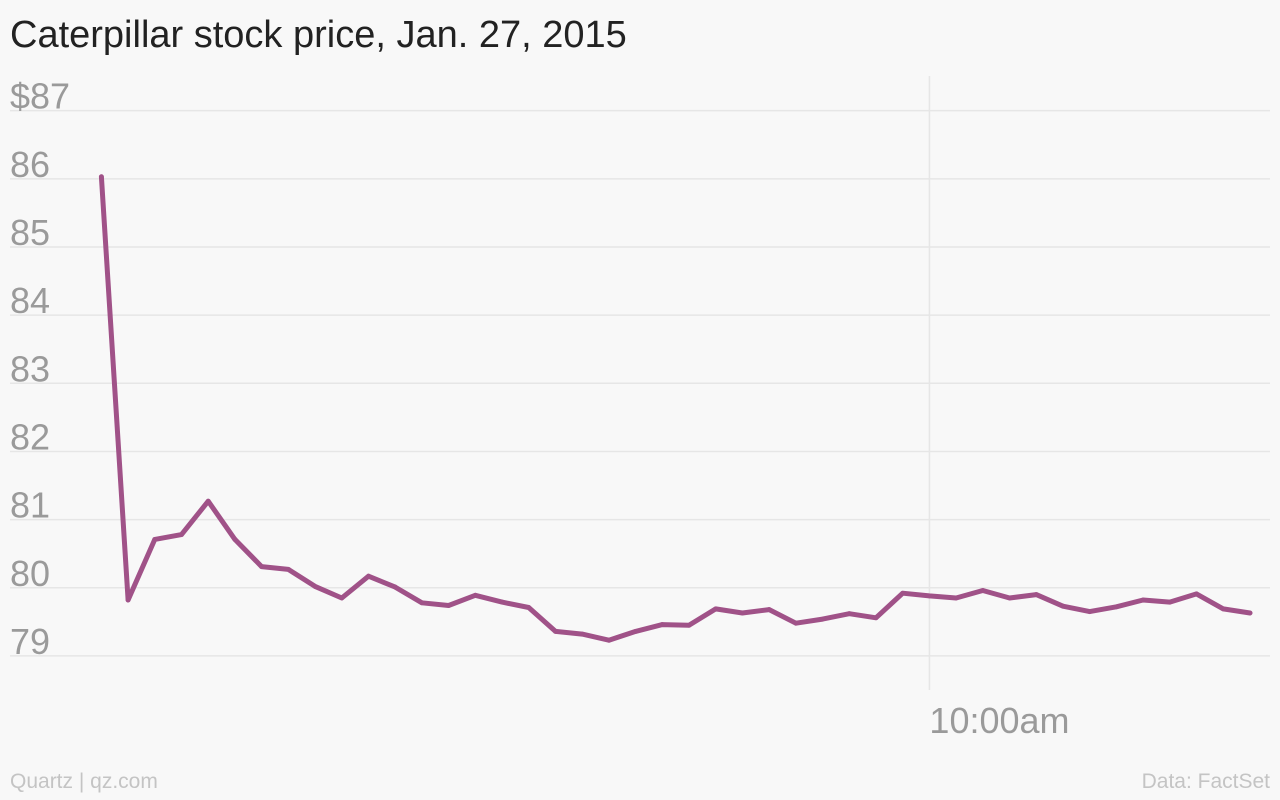 The height and width of the screenshot is (800, 1280). I want to click on chart-title: Caterpillar stock price, Jan. 27, 2015, so click(318, 35).